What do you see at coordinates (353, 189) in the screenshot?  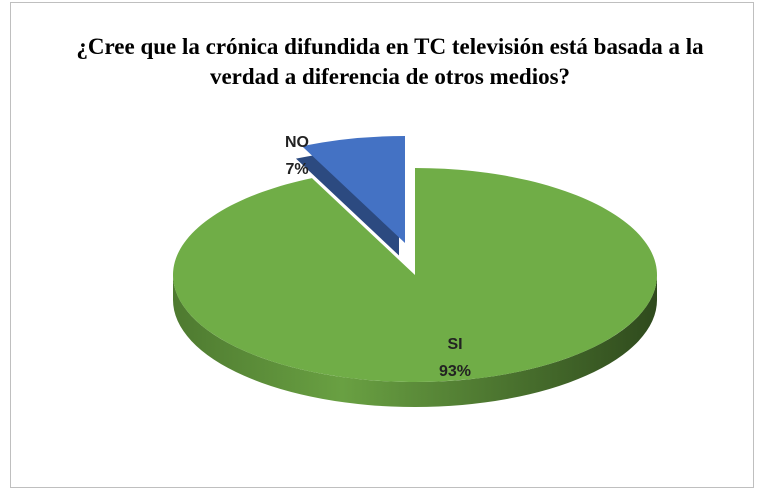 I see `pie-slice` at bounding box center [353, 189].